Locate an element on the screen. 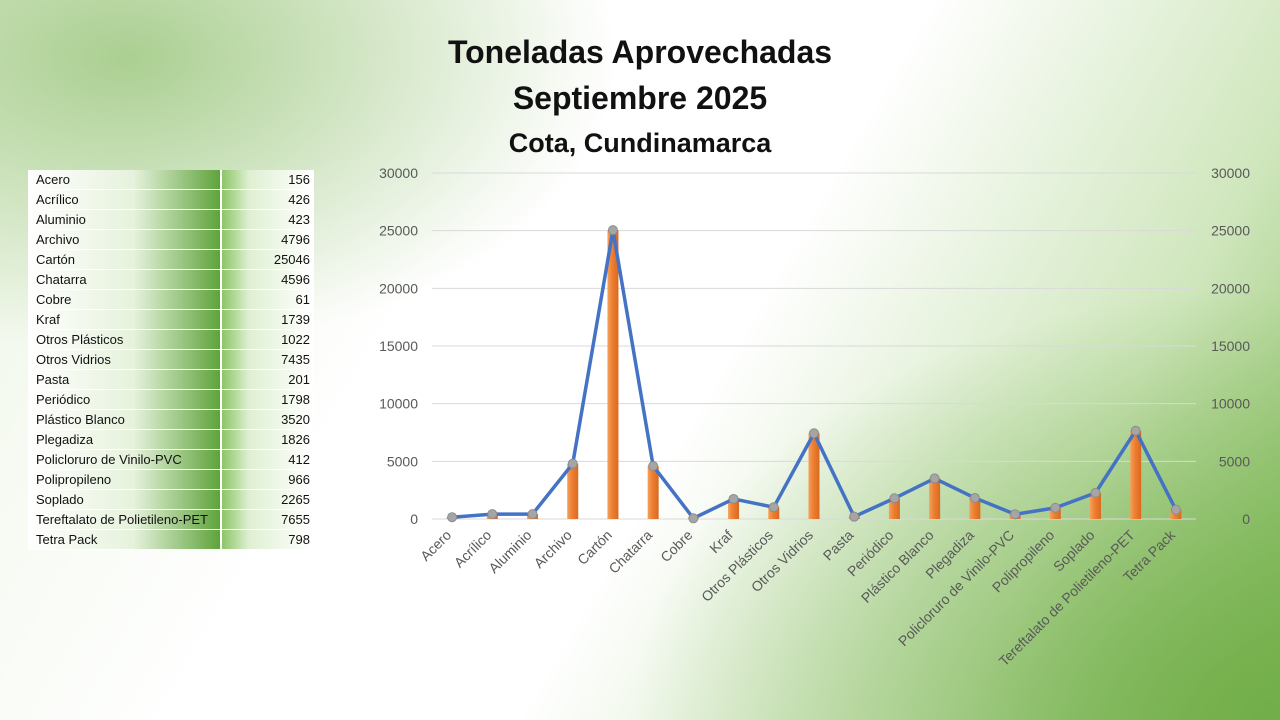 The width and height of the screenshot is (1280, 720). y-tick-left: 20000 is located at coordinates (398, 288).